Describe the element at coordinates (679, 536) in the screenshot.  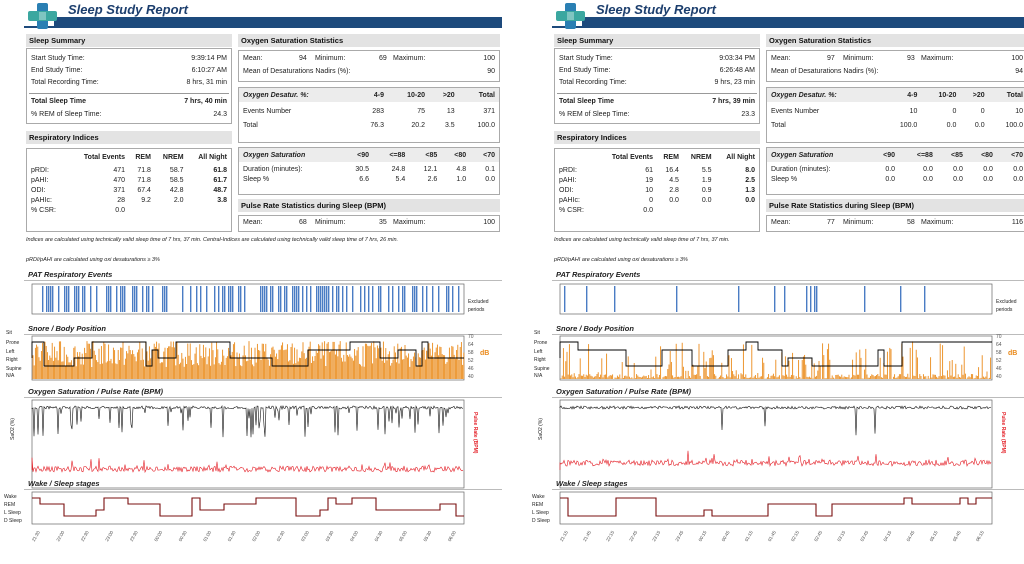
I see `time-tick-label: 23:45` at that location.